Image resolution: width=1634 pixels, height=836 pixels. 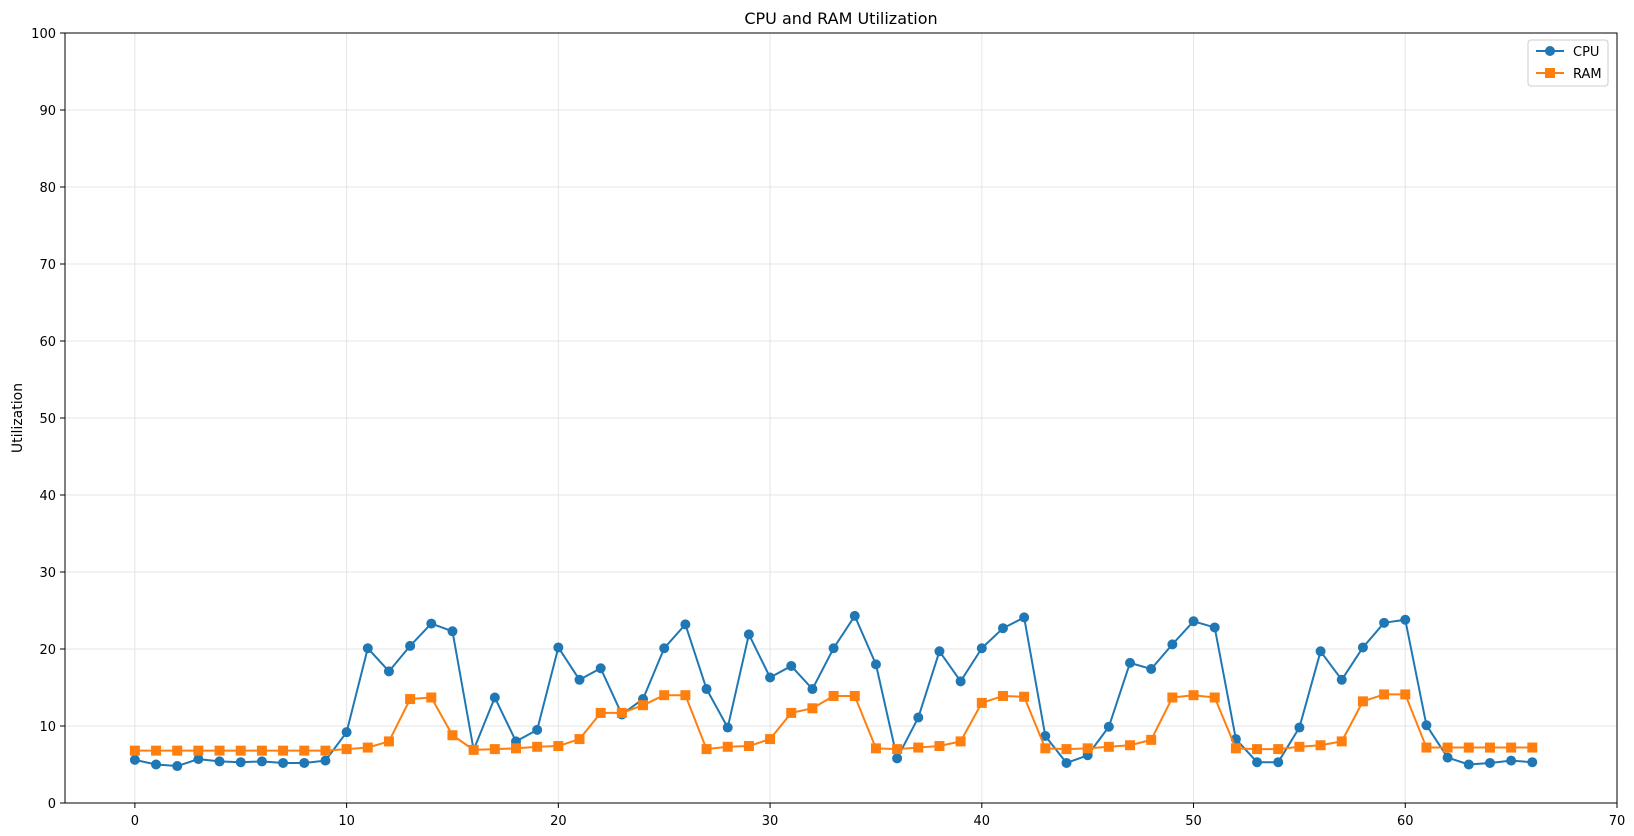 What do you see at coordinates (346, 821) in the screenshot?
I see `x-tick-label: 10` at bounding box center [346, 821].